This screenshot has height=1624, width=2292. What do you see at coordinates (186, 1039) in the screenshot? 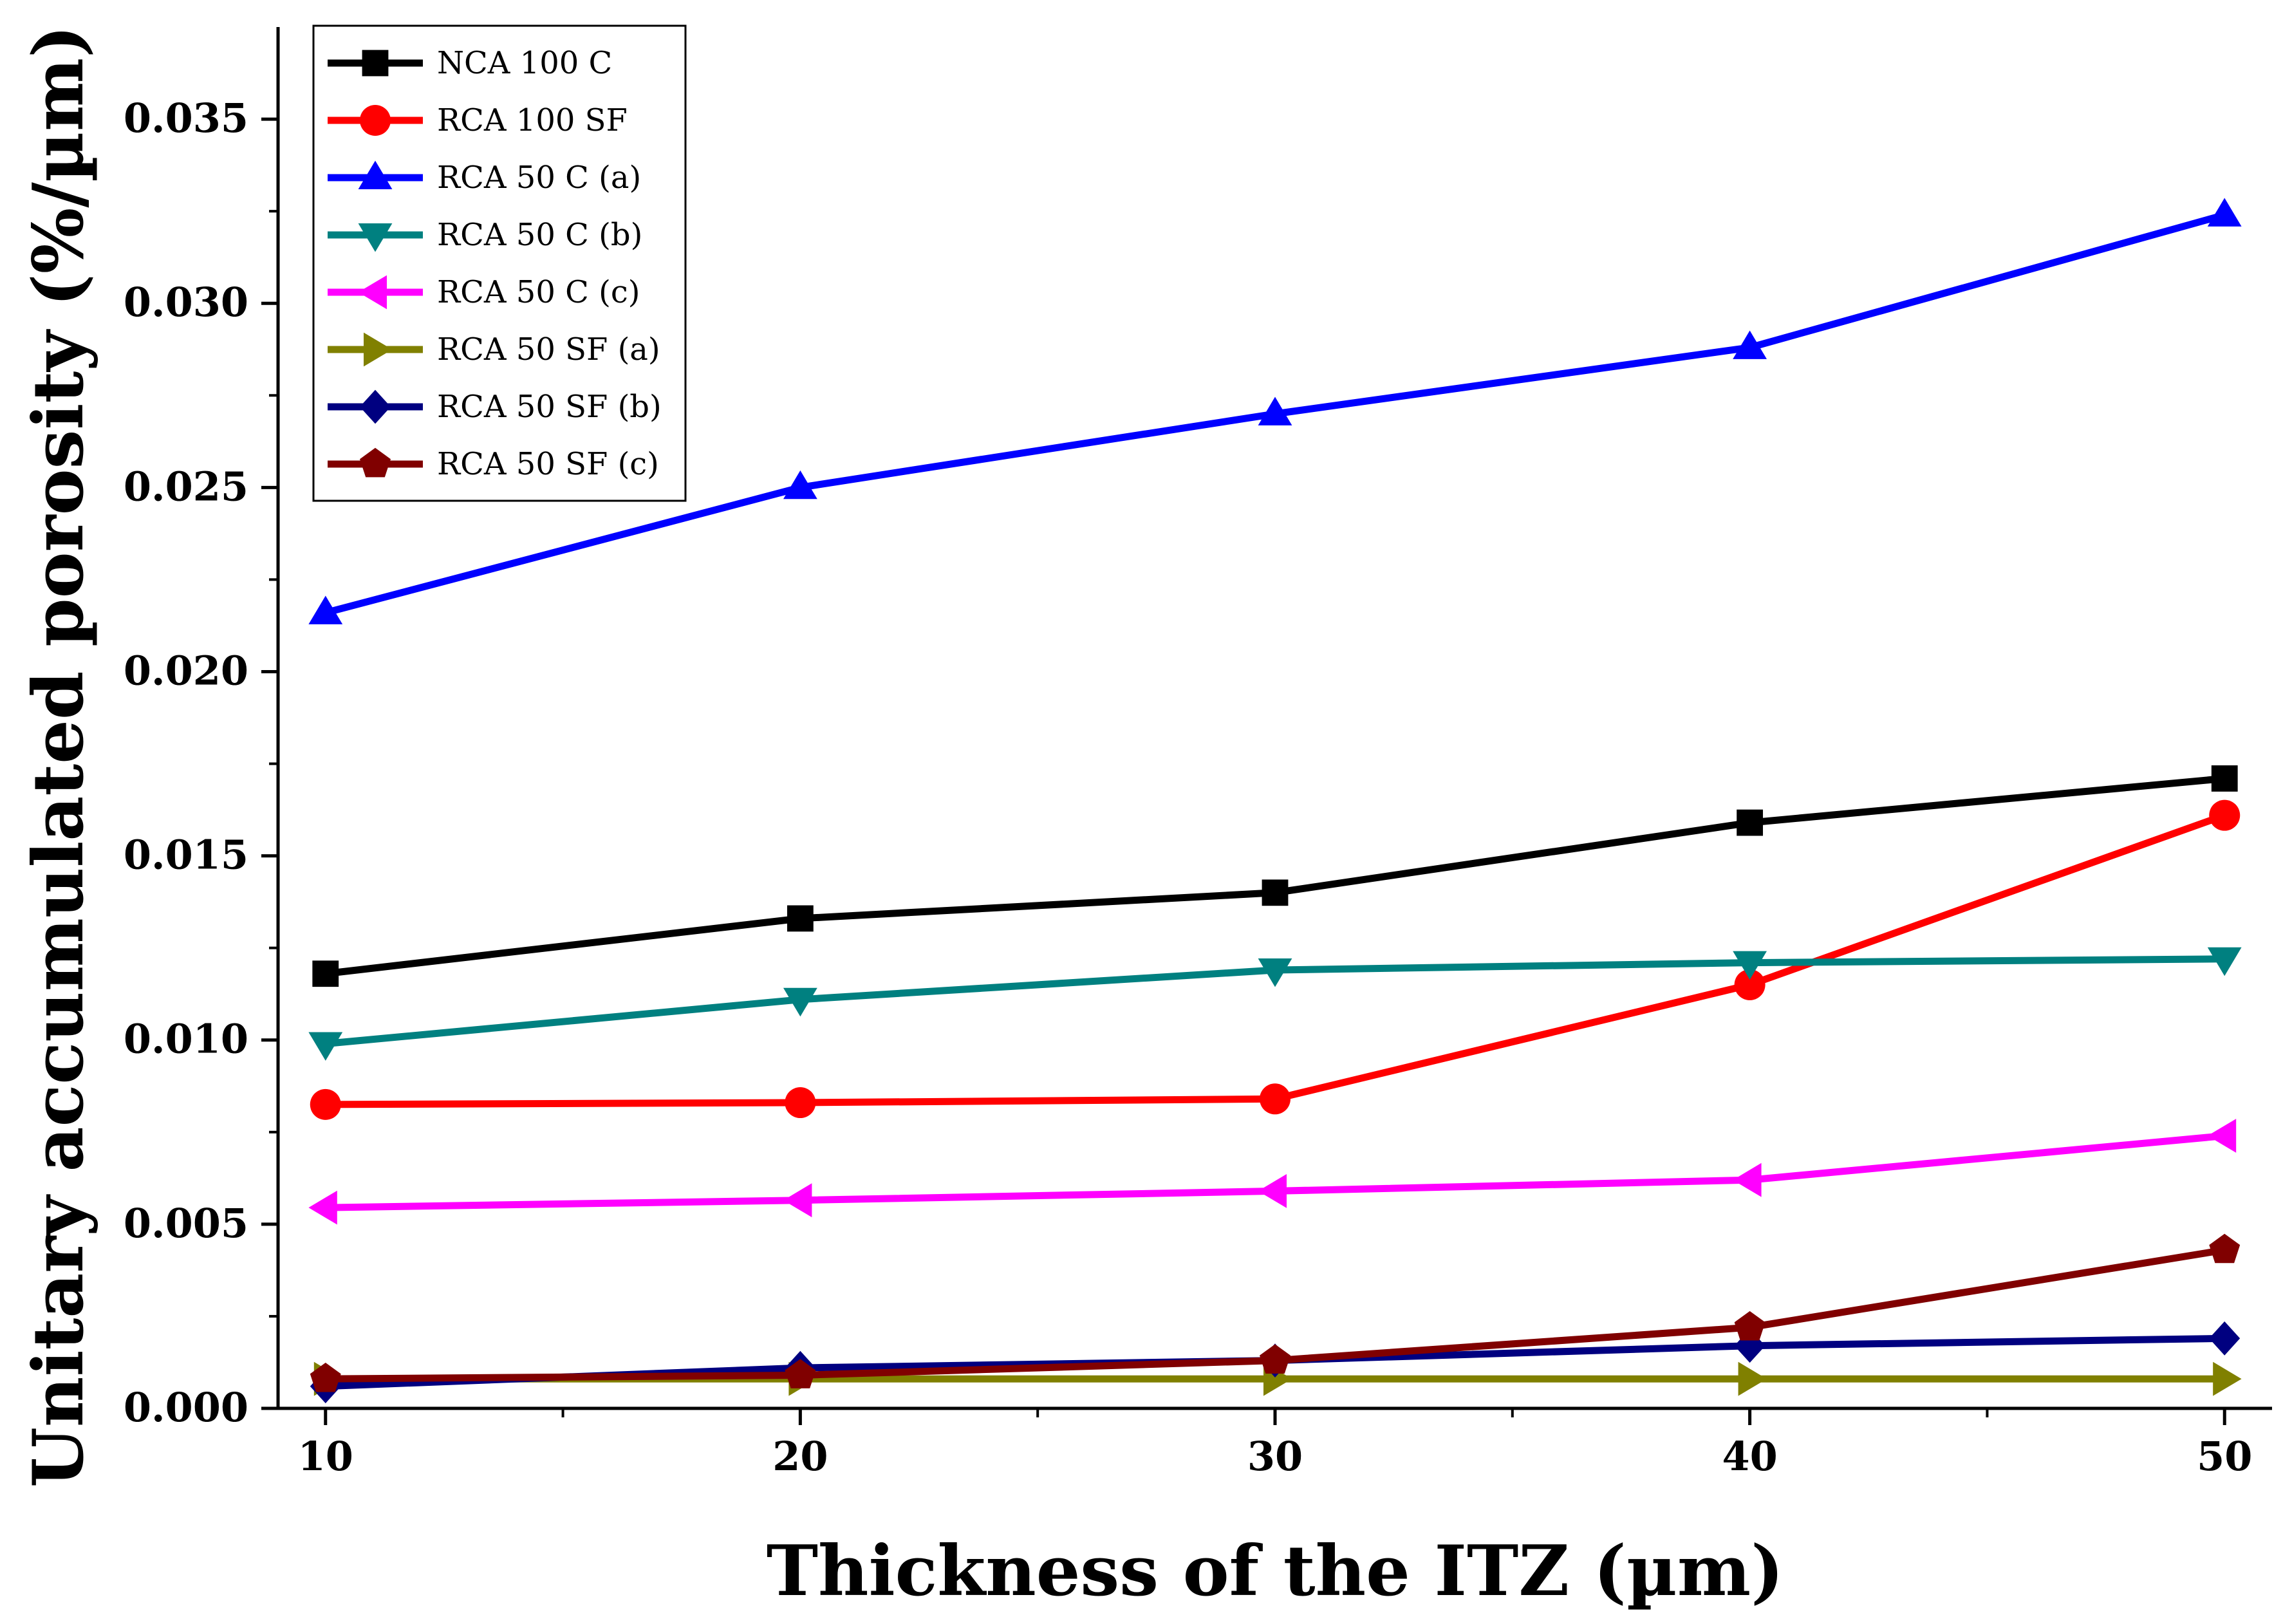
I see `y-tick-label: 0.010` at bounding box center [186, 1039].